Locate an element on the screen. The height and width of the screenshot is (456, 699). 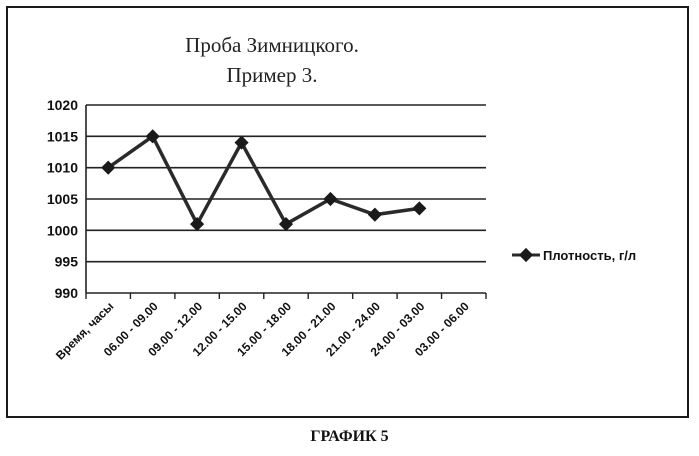
y-axis: 990 995 1000 1005 1010 1015 1020 is located at coordinates (67, 199).